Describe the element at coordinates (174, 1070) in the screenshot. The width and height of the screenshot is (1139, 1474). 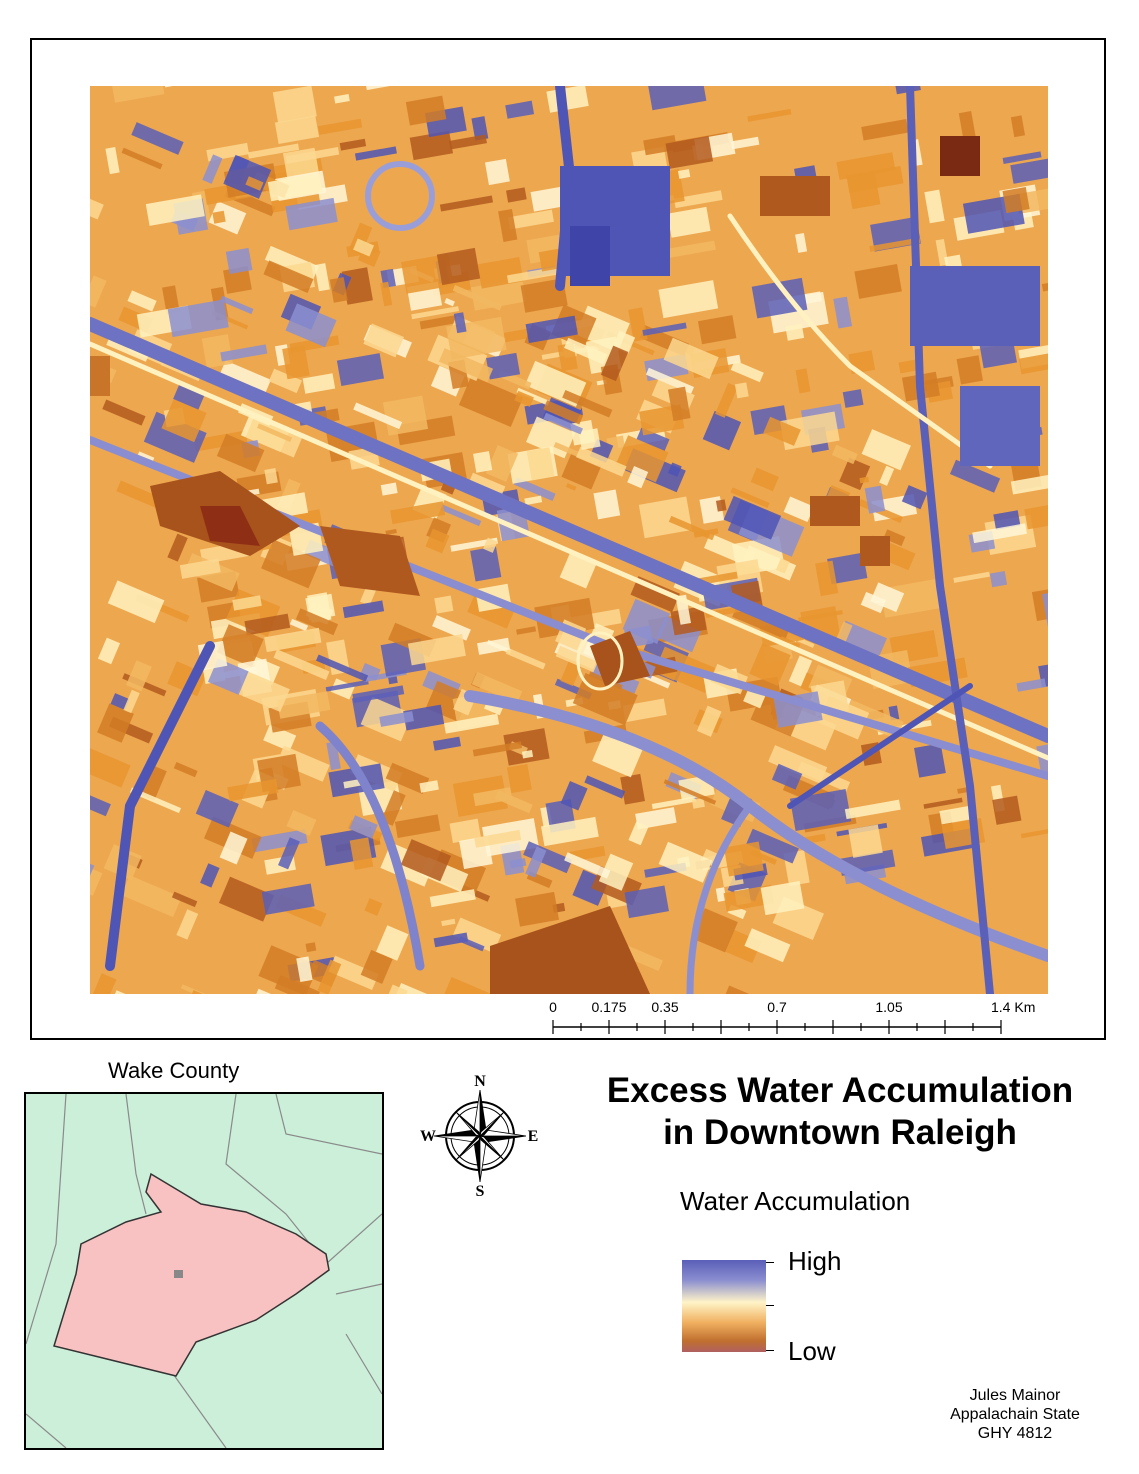
I see `inset-title: Wake County` at that location.